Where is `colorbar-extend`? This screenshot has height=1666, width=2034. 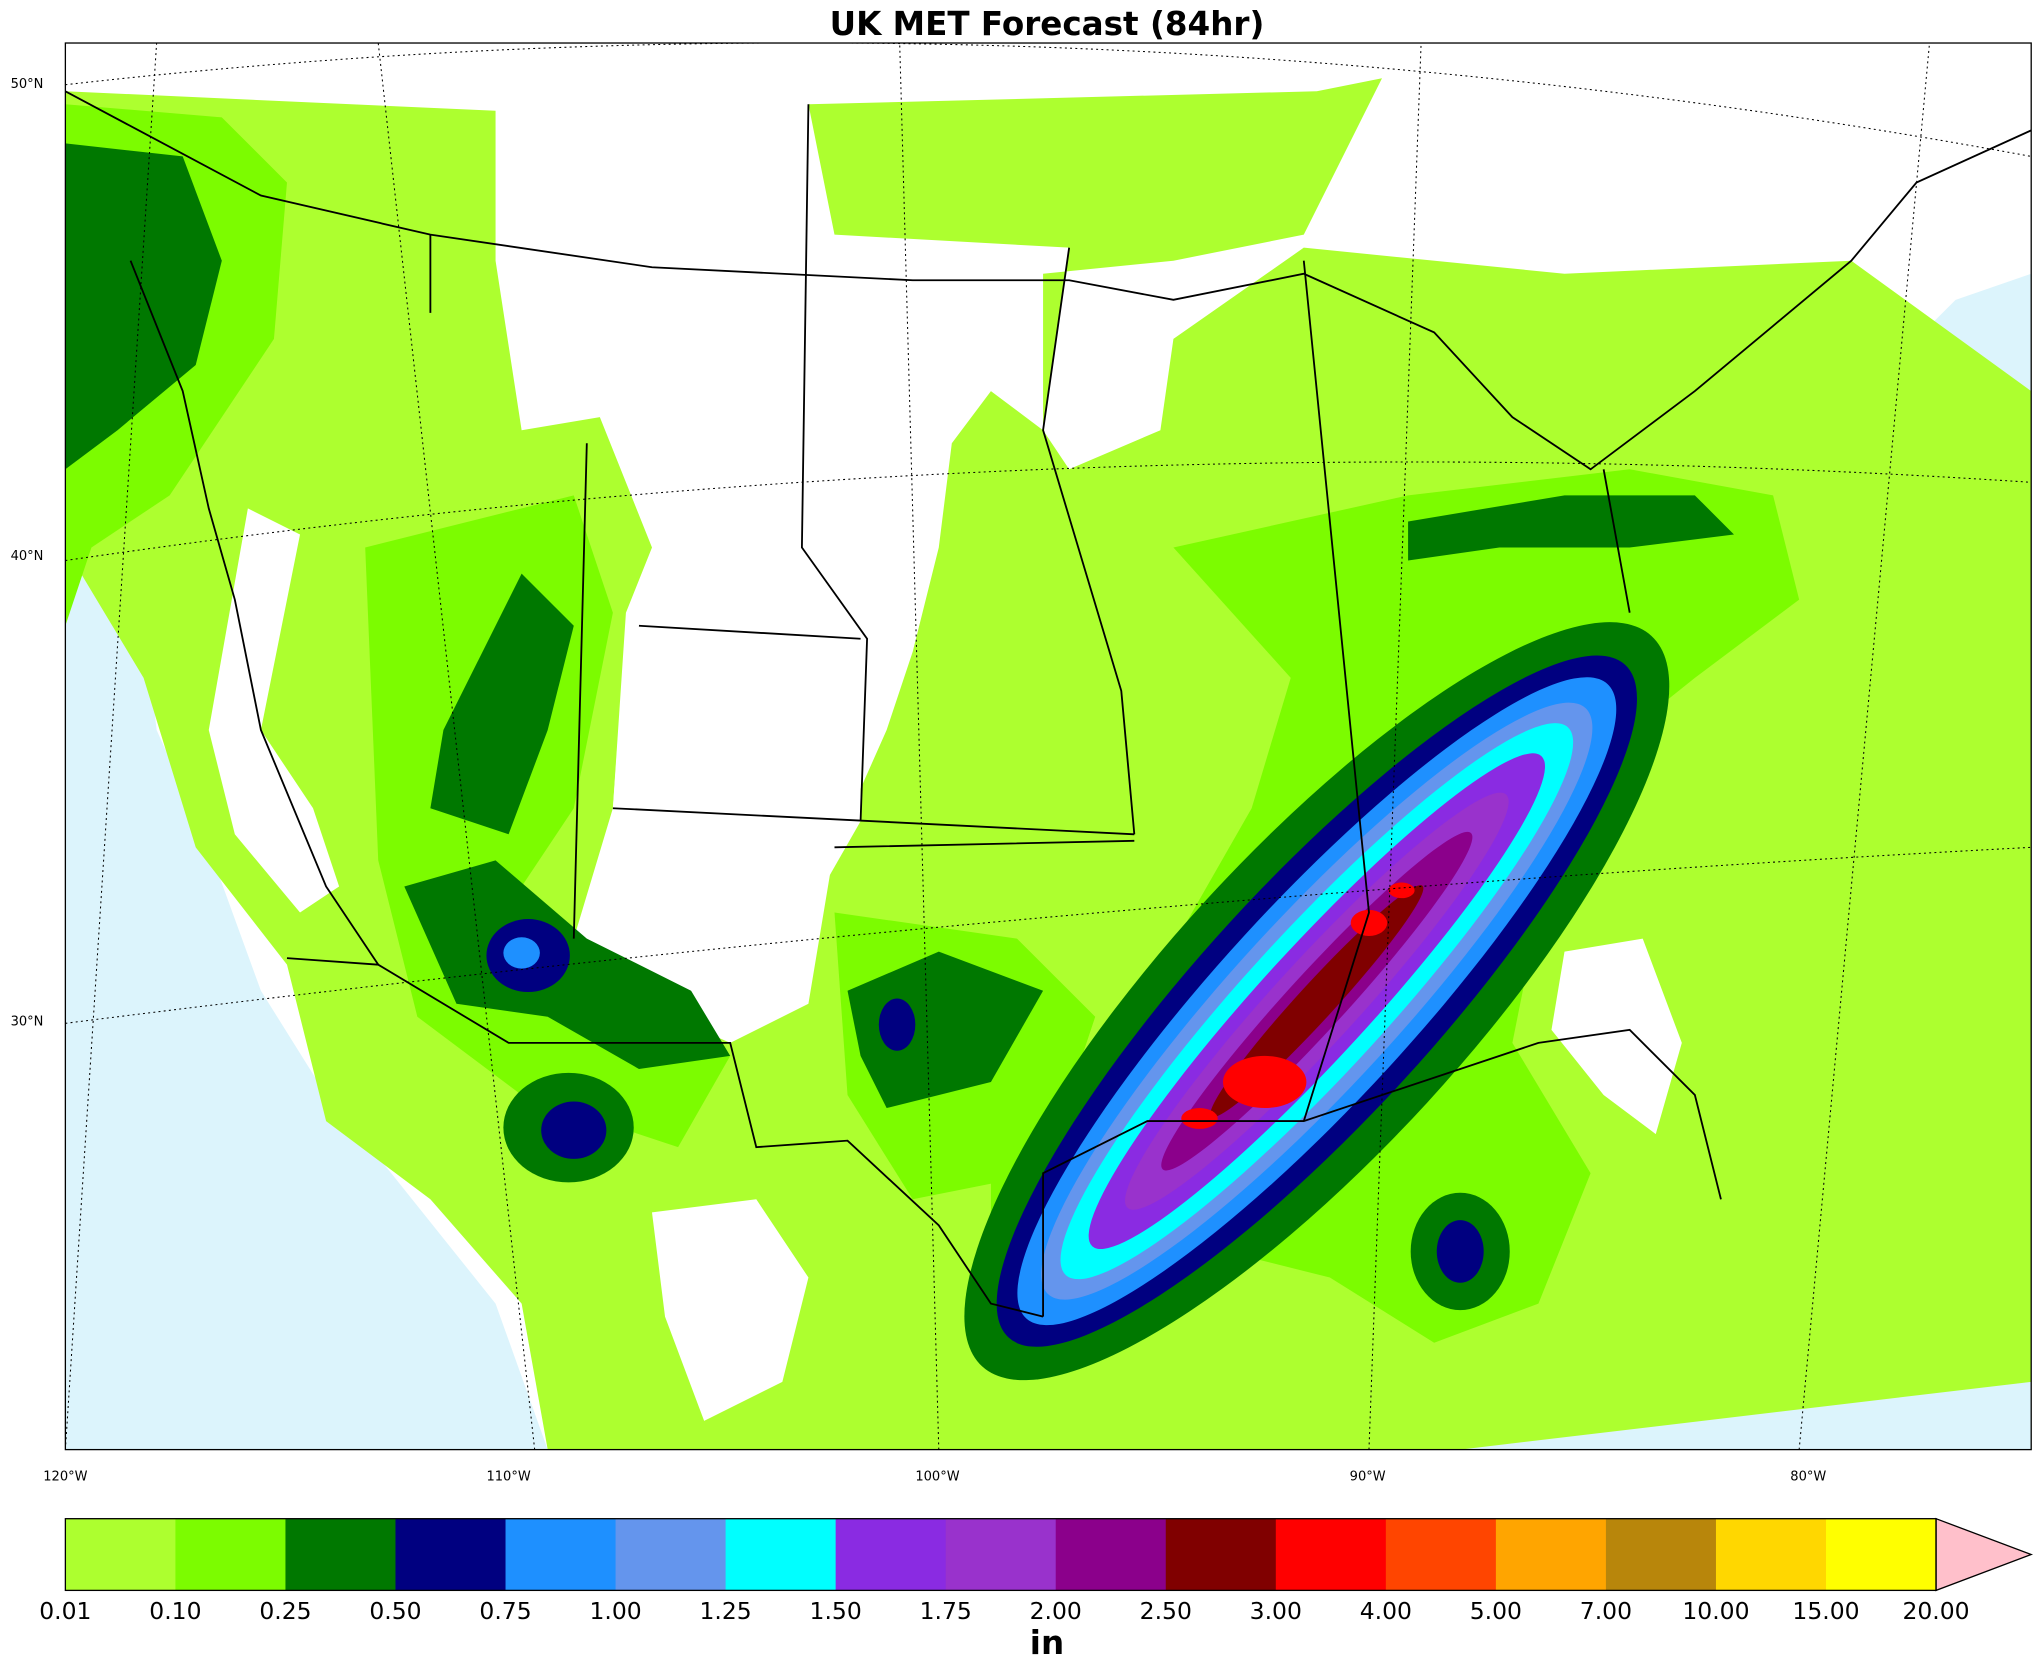
colorbar-extend is located at coordinates (1984, 1554).